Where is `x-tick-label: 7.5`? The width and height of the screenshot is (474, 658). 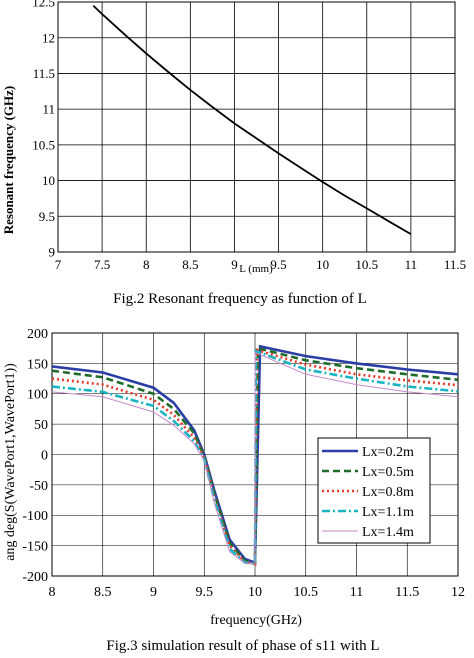 x-tick-label: 7.5 is located at coordinates (102, 264).